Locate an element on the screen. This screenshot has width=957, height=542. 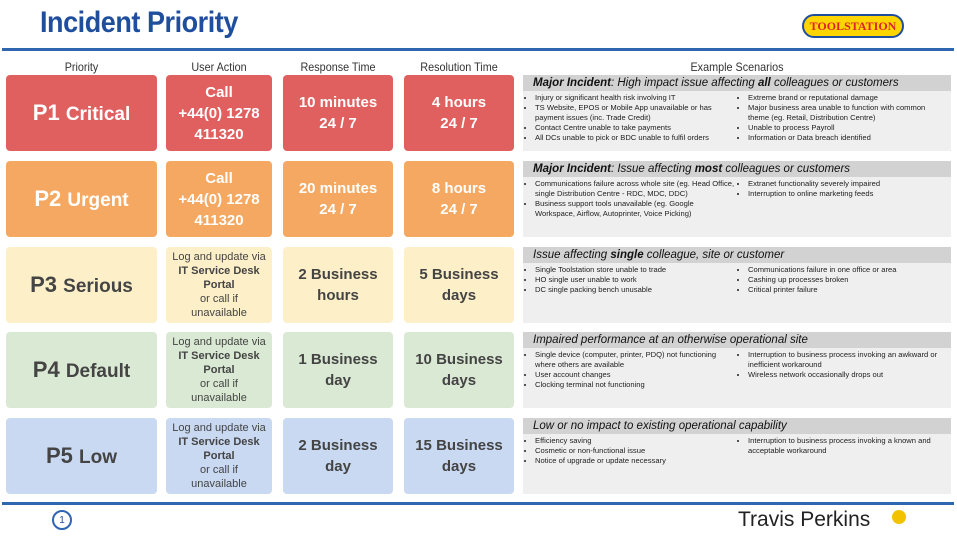
resolution-line: 5 Business is located at coordinates (459, 274).